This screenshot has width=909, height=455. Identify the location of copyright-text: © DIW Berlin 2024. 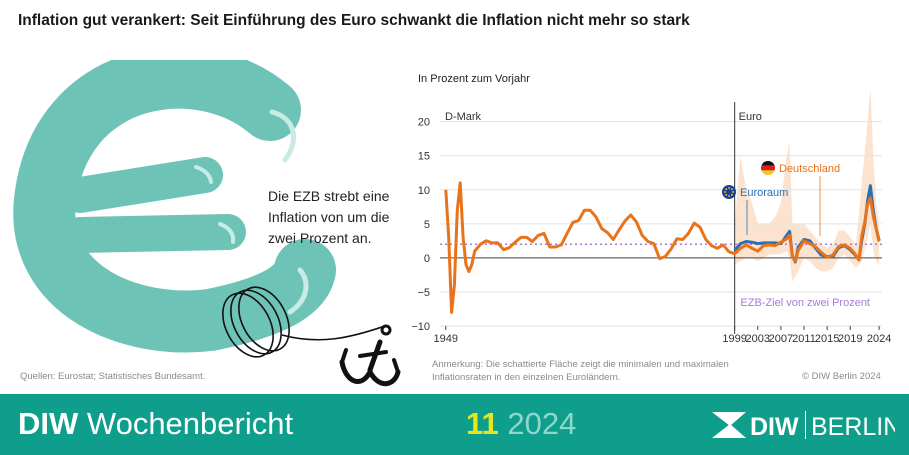
(841, 376).